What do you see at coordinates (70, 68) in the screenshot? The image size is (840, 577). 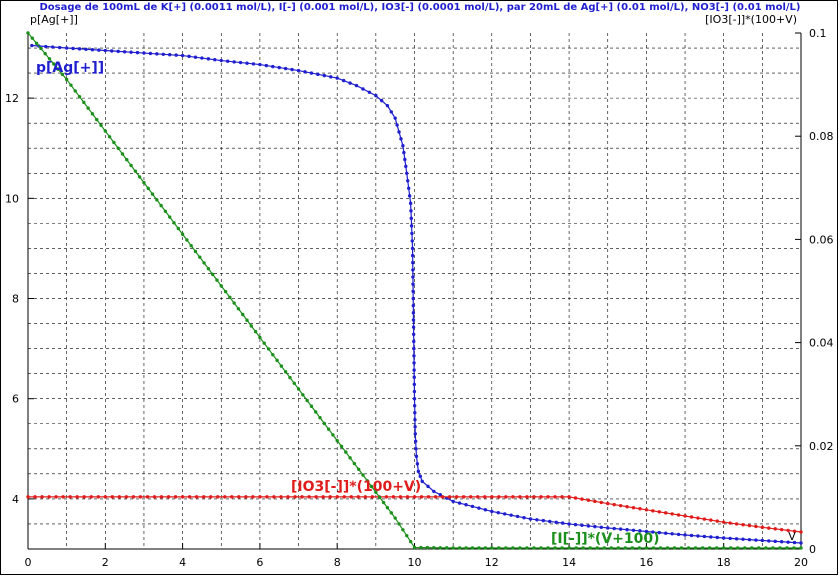 I see `series-label-pag: p[Ag[+]]` at bounding box center [70, 68].